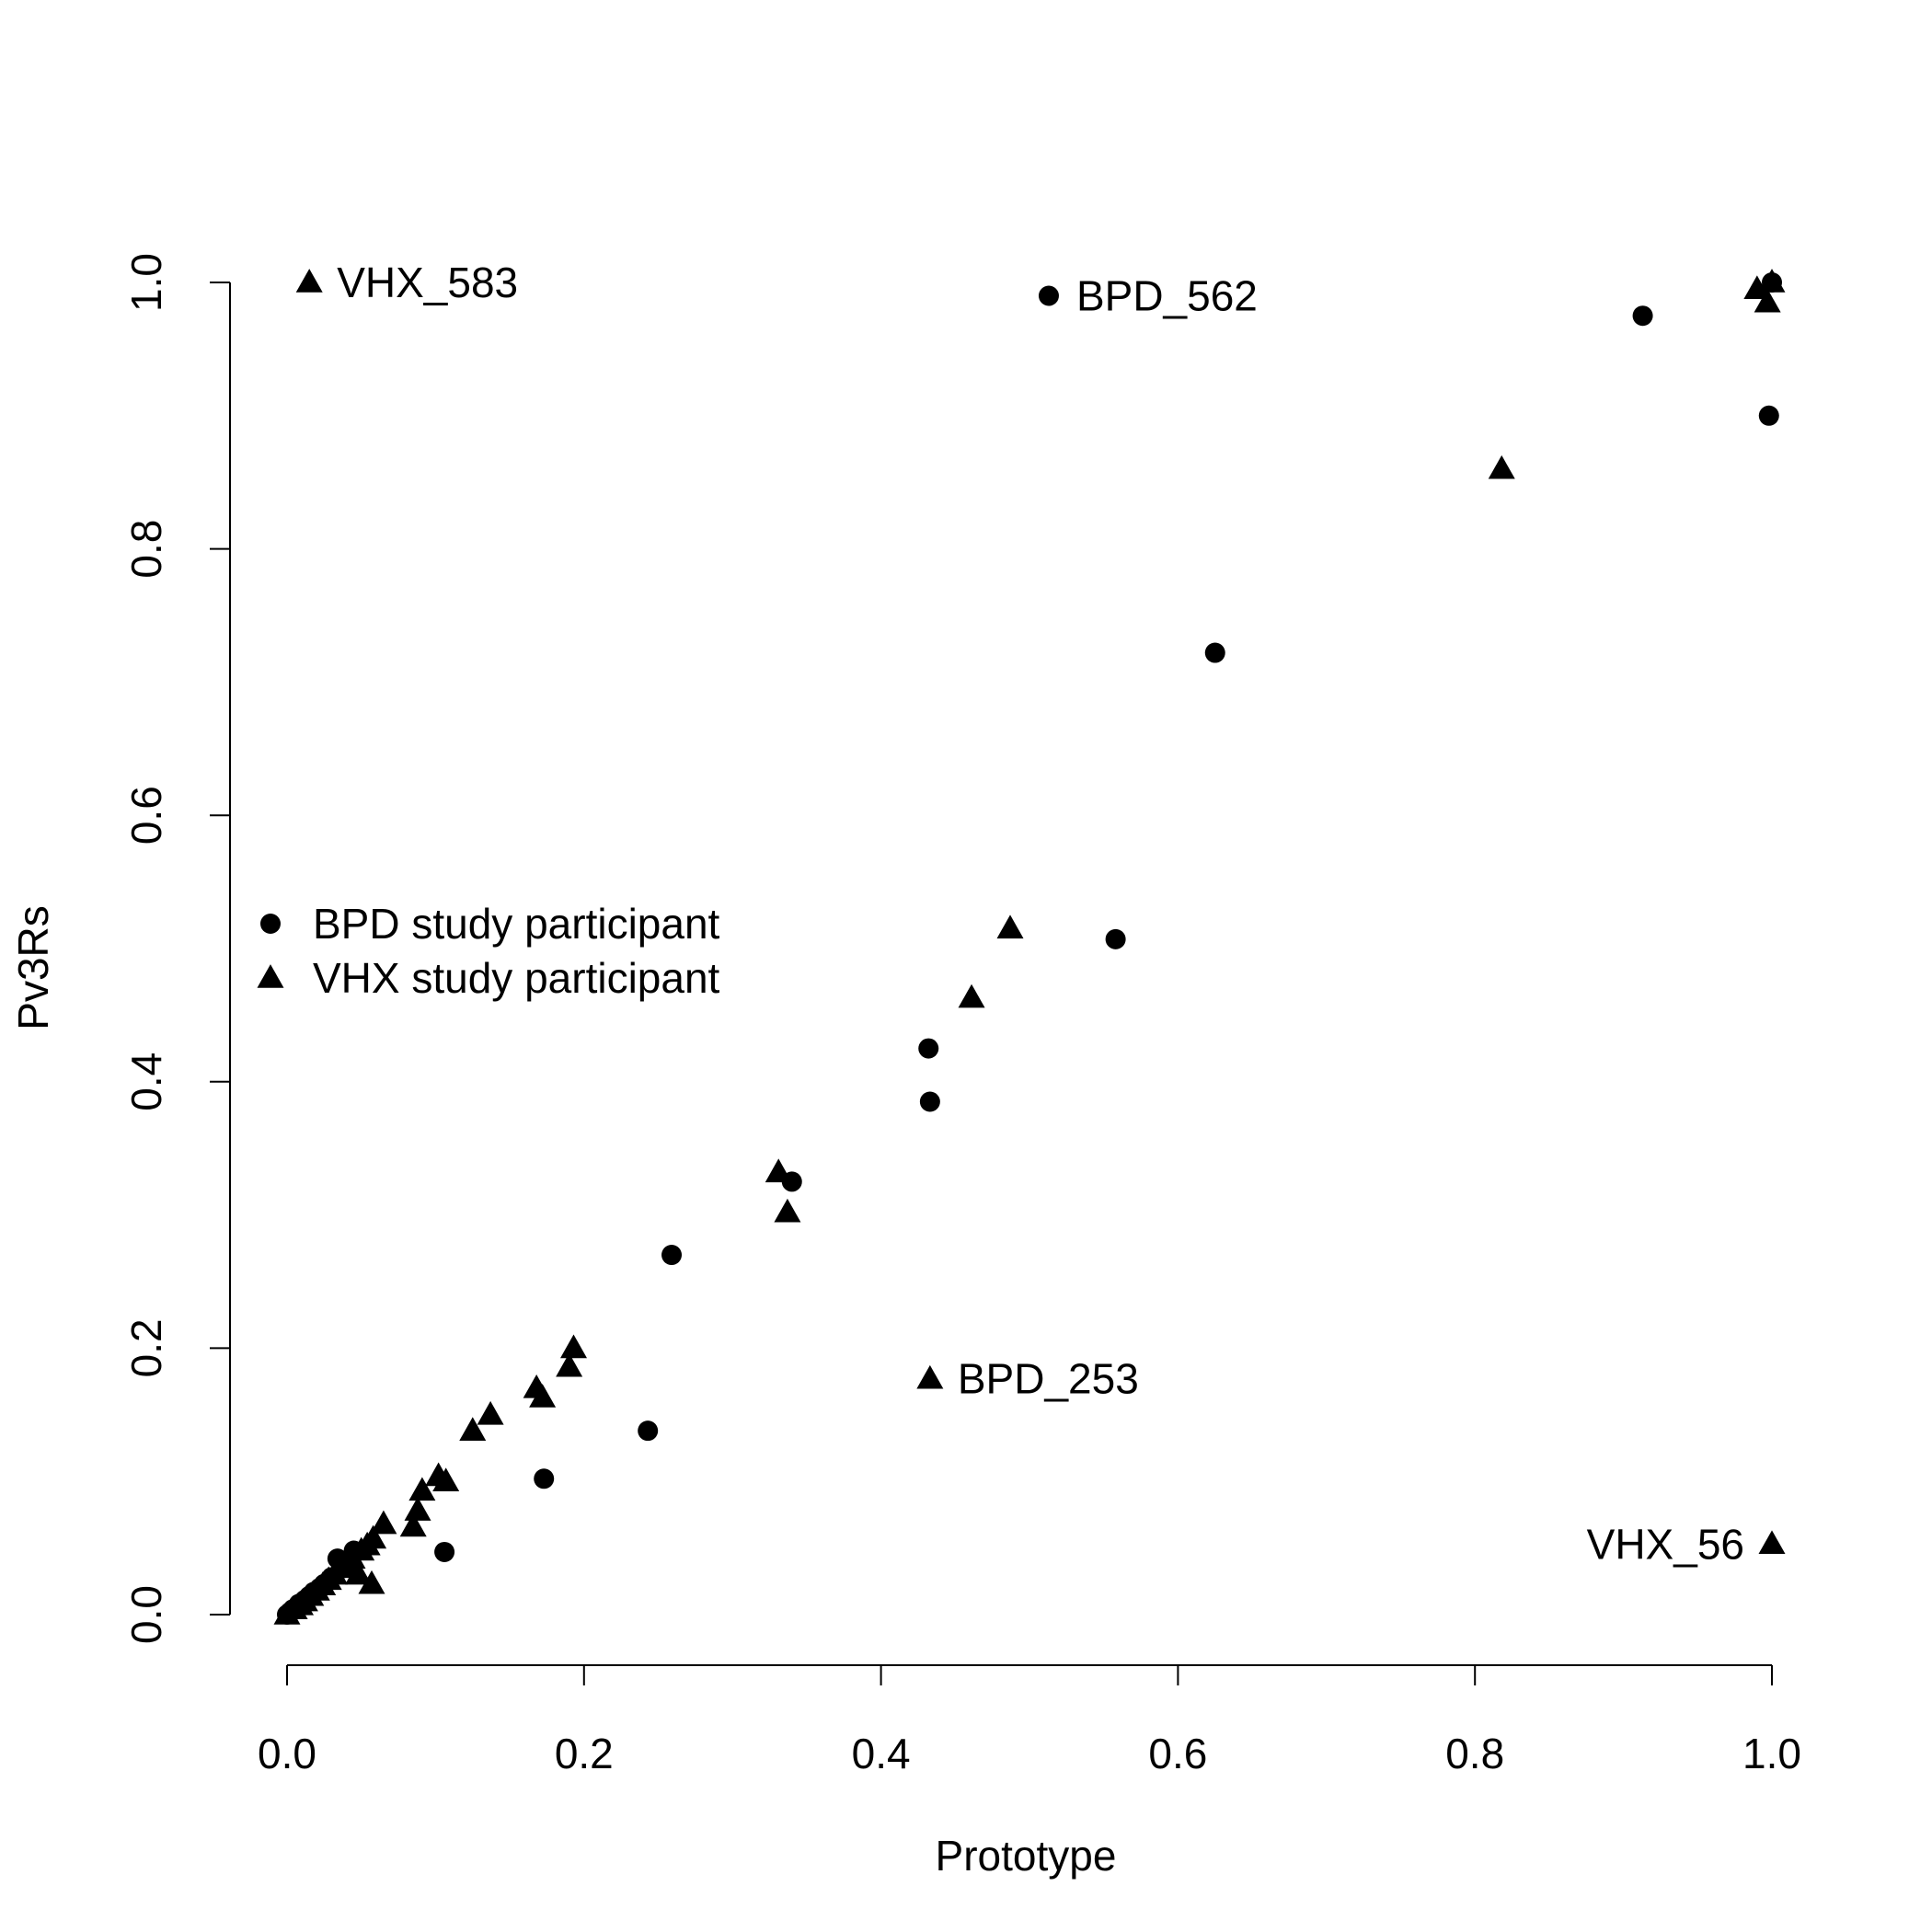 This screenshot has height=1932, width=1932. I want to click on x-tick-label: 0.6, so click(1177, 1753).